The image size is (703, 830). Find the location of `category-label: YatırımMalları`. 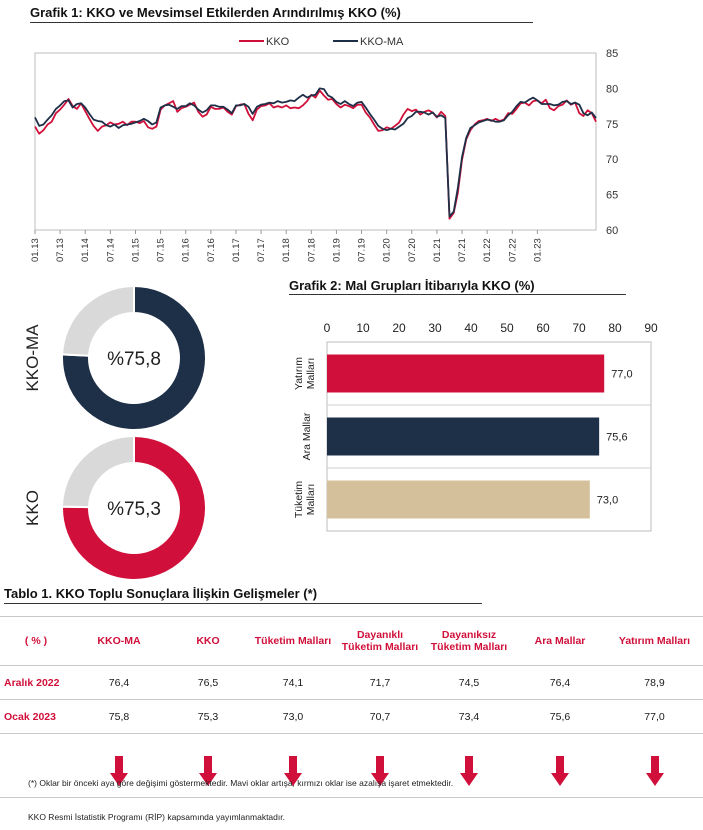

category-label: YatırımMalları is located at coordinates (305, 373).